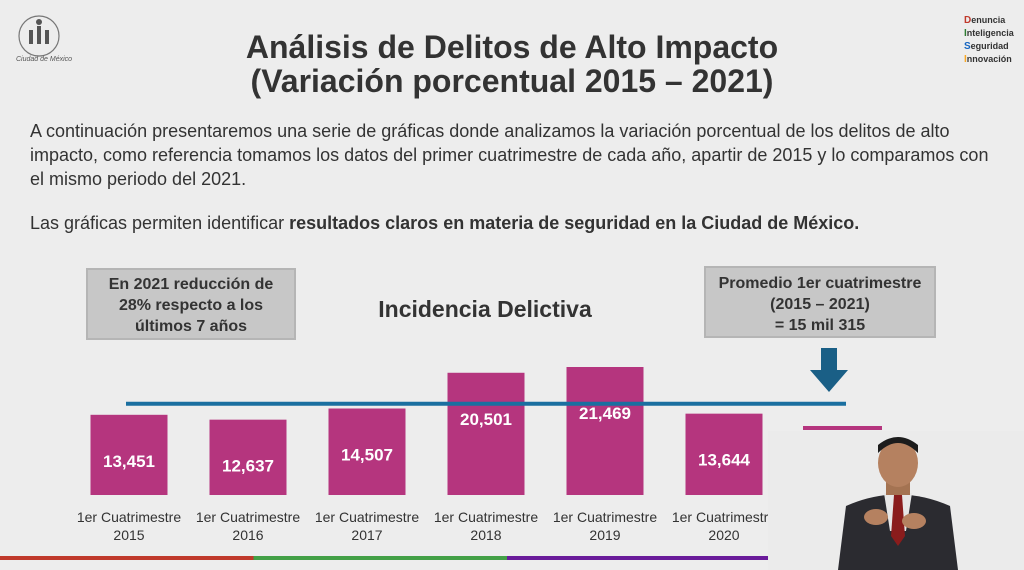 The image size is (1024, 570). I want to click on logo-word: Inteligencia, so click(989, 33).